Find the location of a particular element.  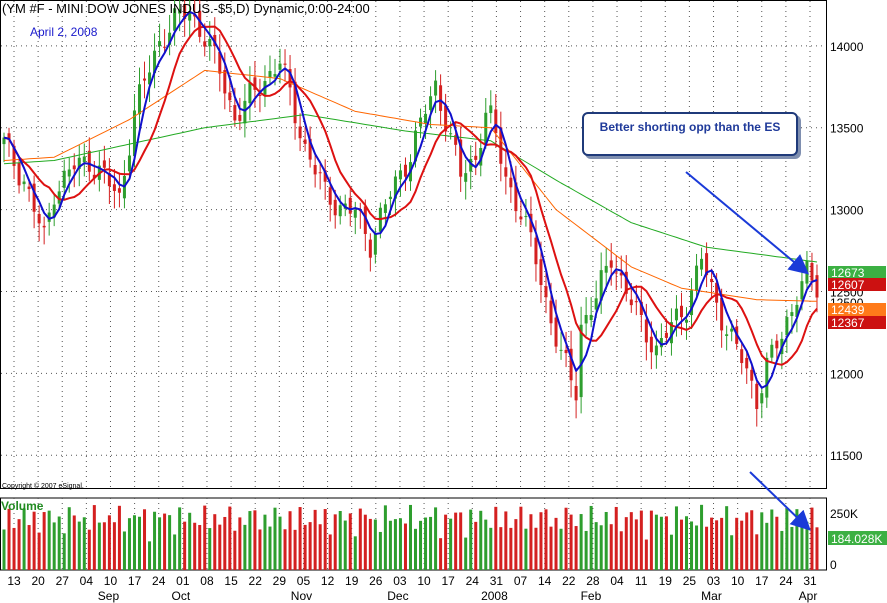

volume-title: Volume is located at coordinates (22, 506).